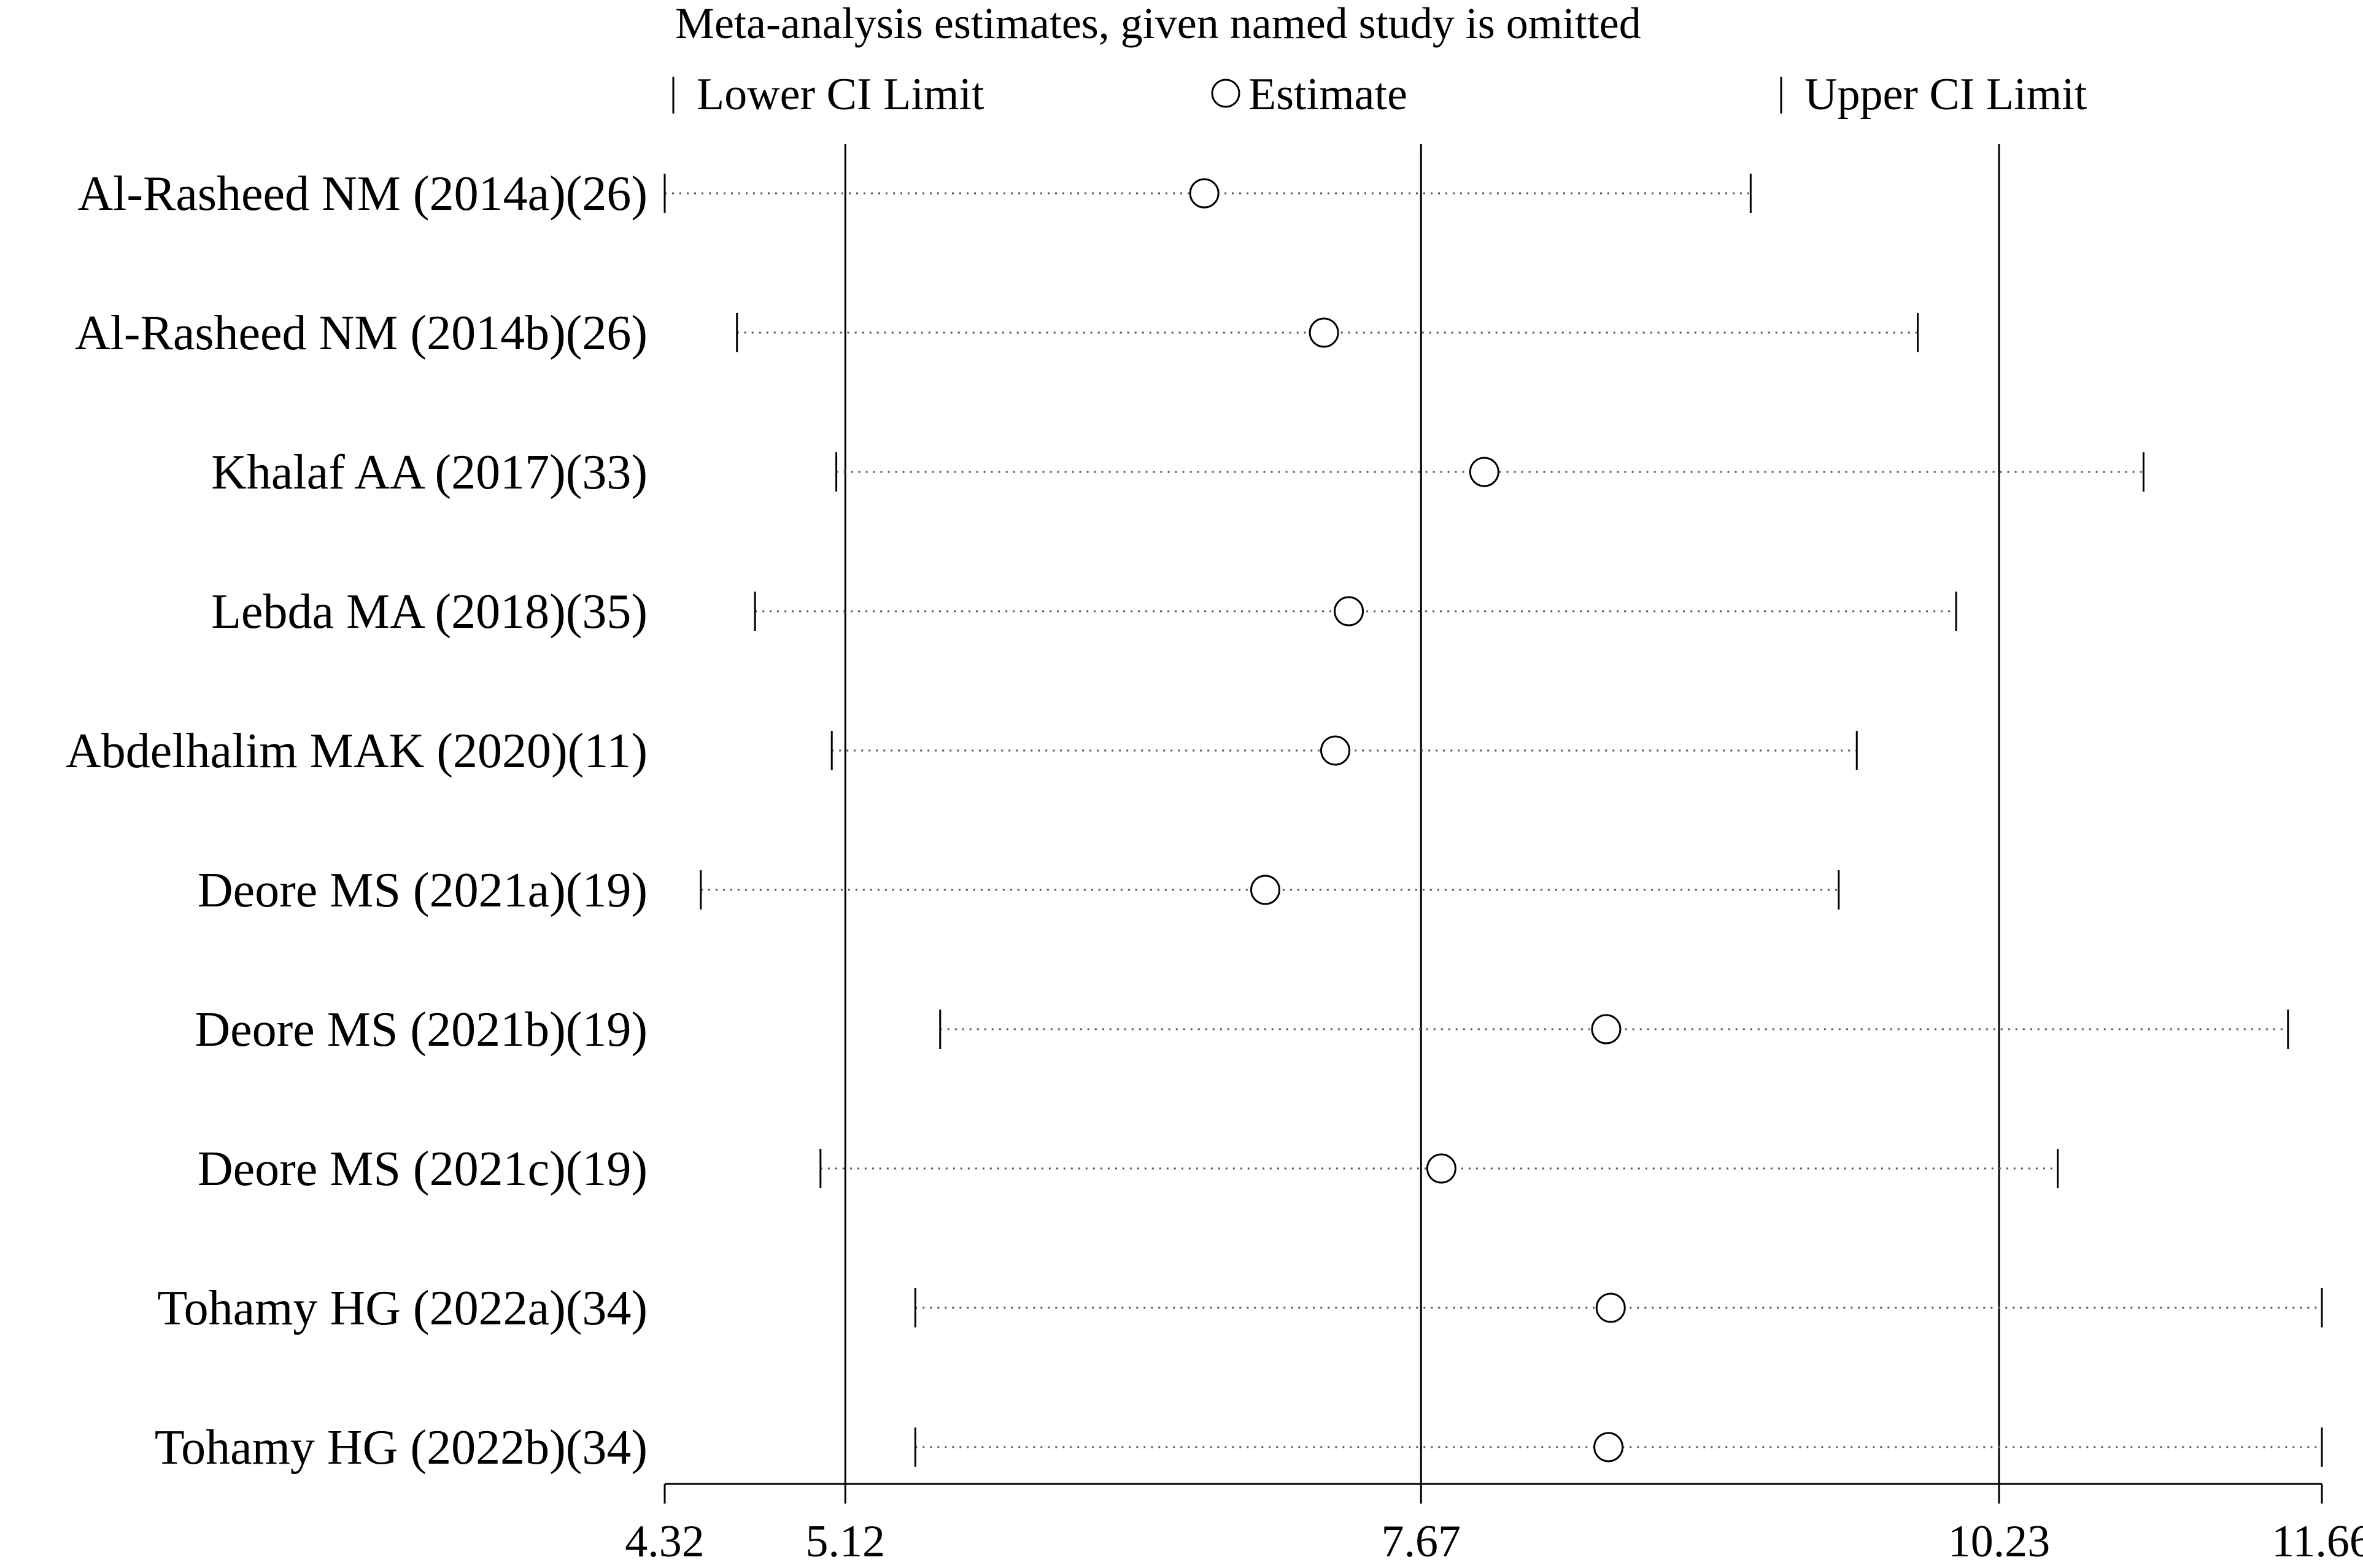 The width and height of the screenshot is (2363, 1568). I want to click on study-row: Deore MS (2021a)(19), so click(1019, 890).